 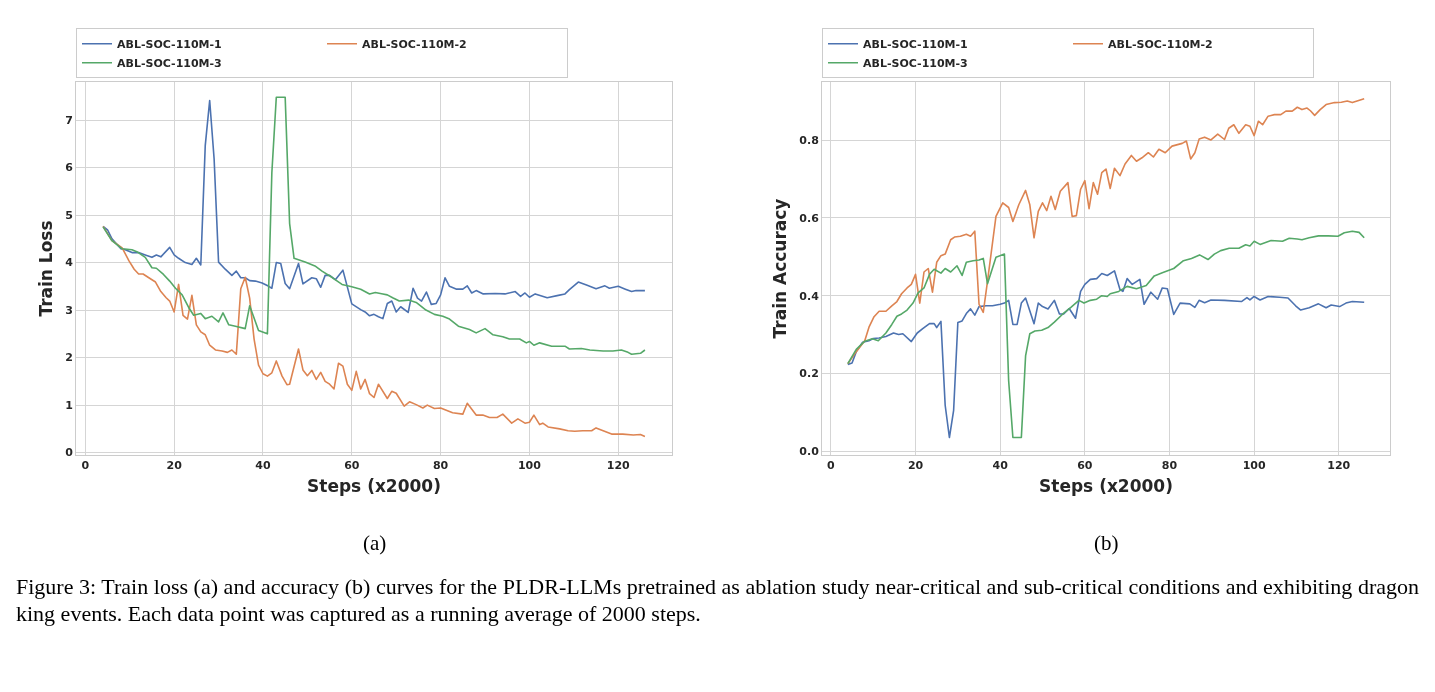 What do you see at coordinates (69, 453) in the screenshot?
I see `y-tick-label: 0` at bounding box center [69, 453].